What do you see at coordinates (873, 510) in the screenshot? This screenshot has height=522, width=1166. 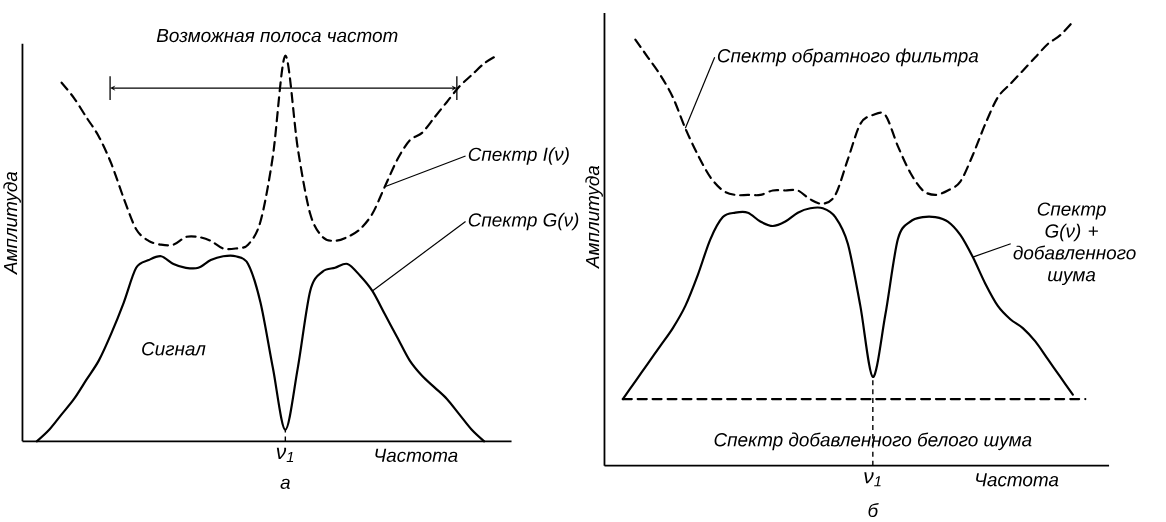 I see `text: б` at bounding box center [873, 510].